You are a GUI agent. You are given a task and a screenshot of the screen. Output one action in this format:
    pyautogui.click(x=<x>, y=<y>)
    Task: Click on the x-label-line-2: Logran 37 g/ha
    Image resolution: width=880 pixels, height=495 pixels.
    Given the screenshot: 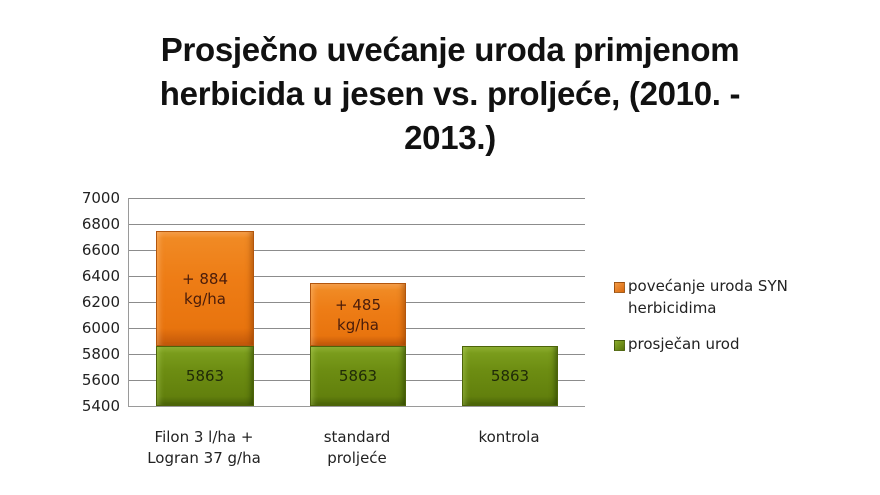 What is the action you would take?
    pyautogui.click(x=204, y=458)
    